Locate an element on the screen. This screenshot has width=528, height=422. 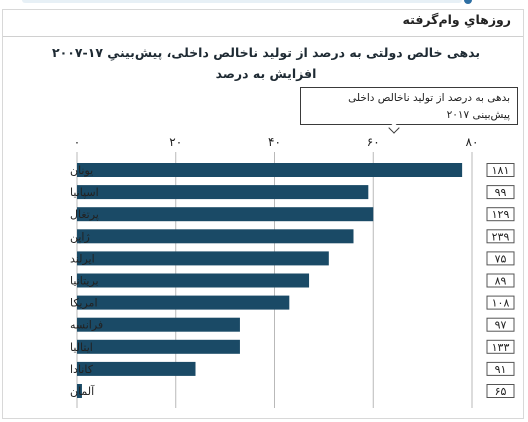
top-decoration is located at coordinates (263, 2).